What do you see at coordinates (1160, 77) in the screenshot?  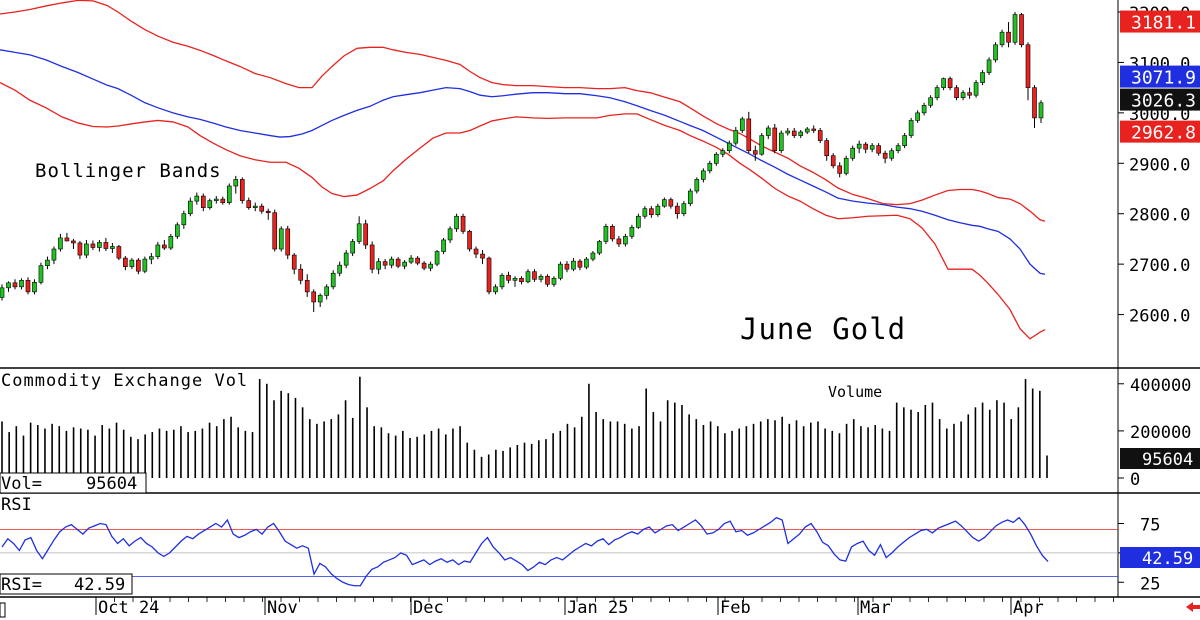 I see `price-tag: 3071.9` at bounding box center [1160, 77].